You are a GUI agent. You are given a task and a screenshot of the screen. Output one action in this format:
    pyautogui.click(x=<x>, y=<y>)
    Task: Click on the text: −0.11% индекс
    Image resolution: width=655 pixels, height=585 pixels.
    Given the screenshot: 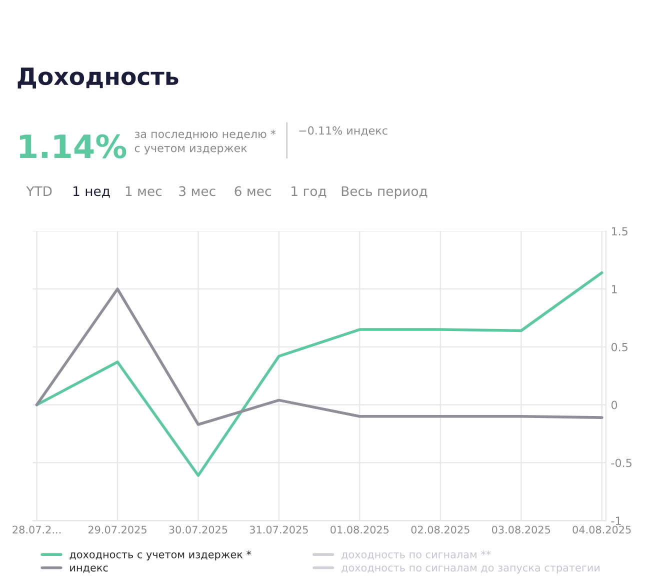 What is the action you would take?
    pyautogui.click(x=343, y=131)
    